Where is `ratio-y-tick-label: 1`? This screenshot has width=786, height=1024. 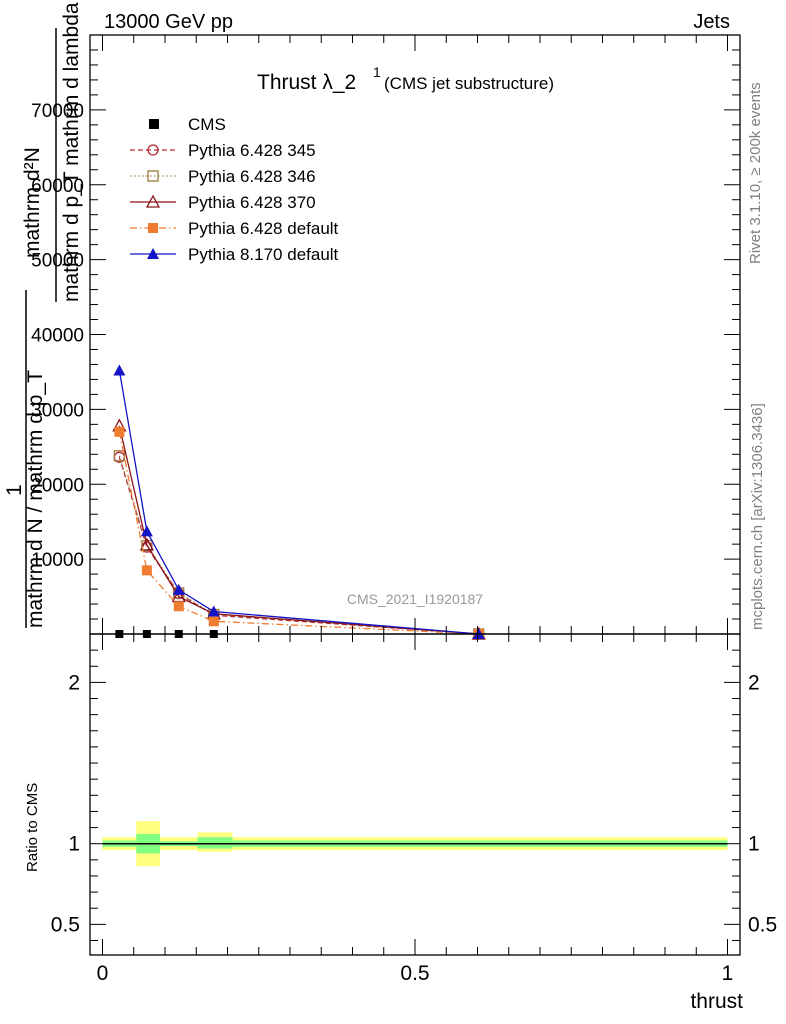 ratio-y-tick-label: 1 is located at coordinates (74, 844).